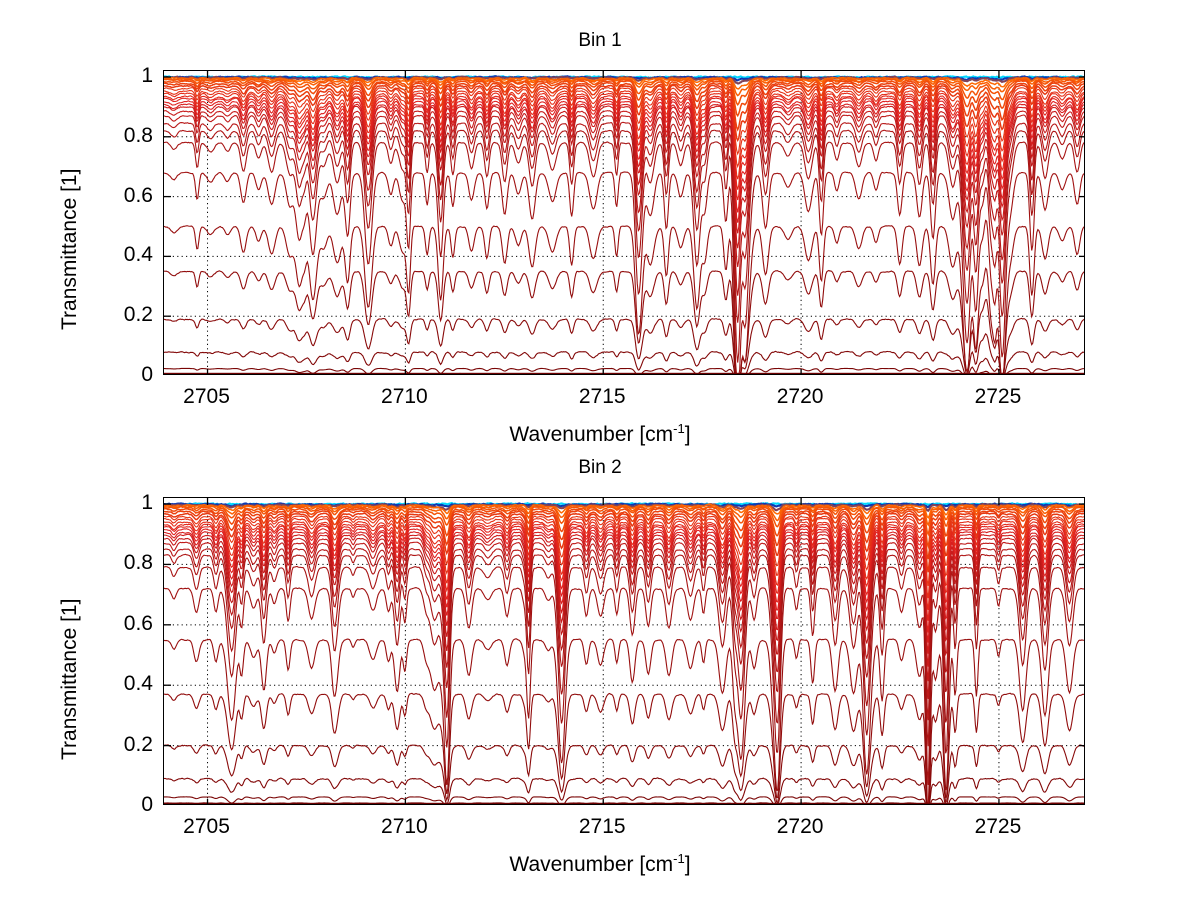 This screenshot has width=1200, height=901. I want to click on y-axis-label-bin2: Transmittance [1], so click(70, 679).